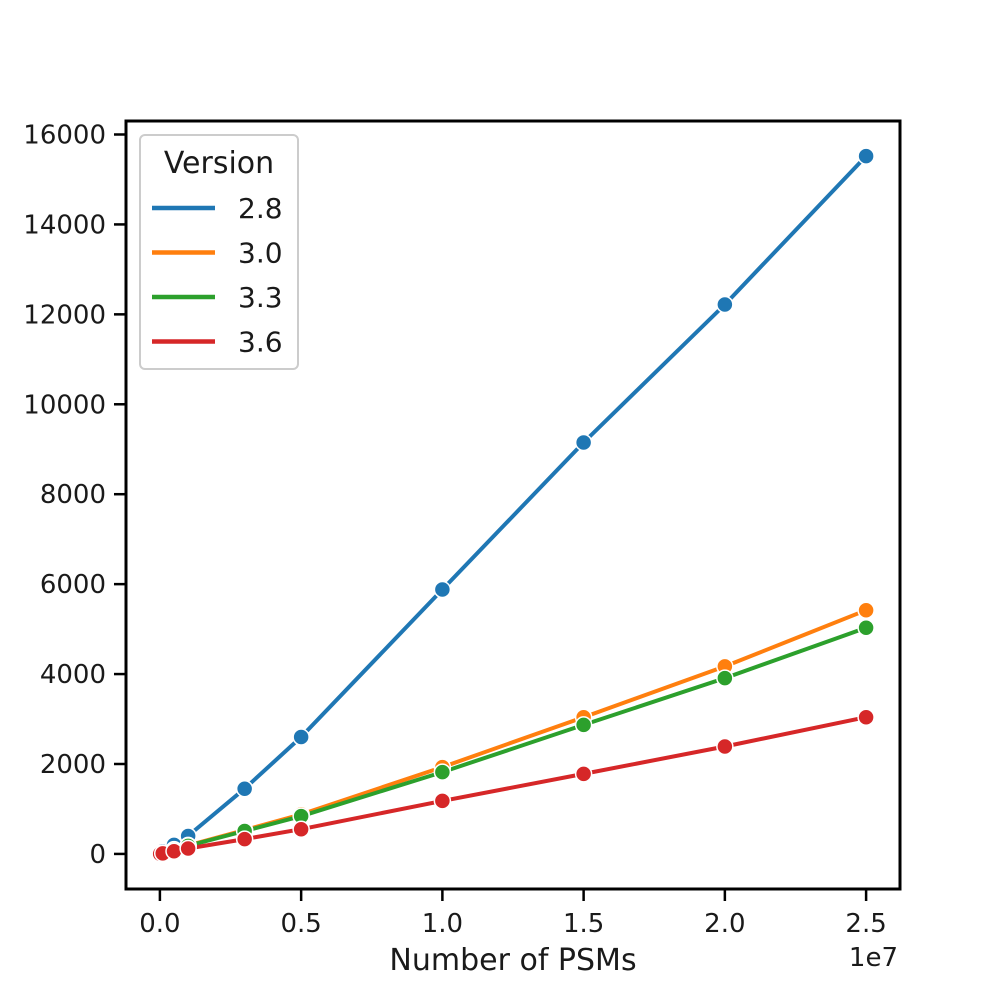 The height and width of the screenshot is (1000, 1000). Describe the element at coordinates (442, 924) in the screenshot. I see `x-tick-label: 1.0` at that location.